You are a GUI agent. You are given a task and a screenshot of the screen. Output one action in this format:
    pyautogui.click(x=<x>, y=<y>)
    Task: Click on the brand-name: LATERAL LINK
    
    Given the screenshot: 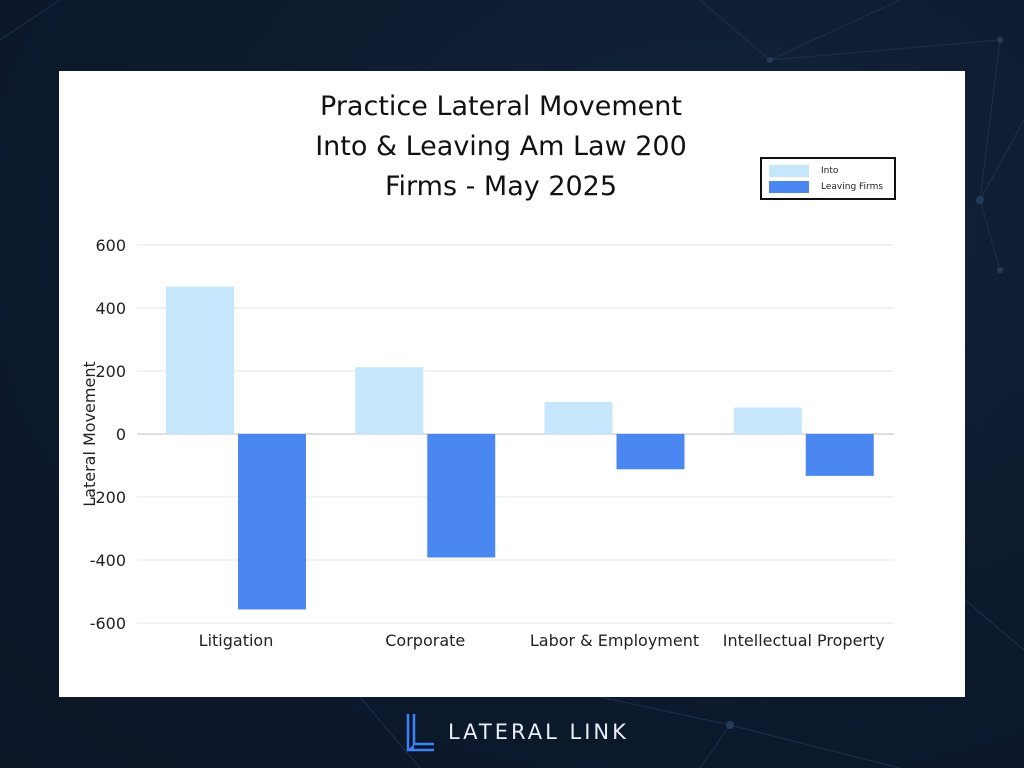 What is the action you would take?
    pyautogui.click(x=538, y=732)
    